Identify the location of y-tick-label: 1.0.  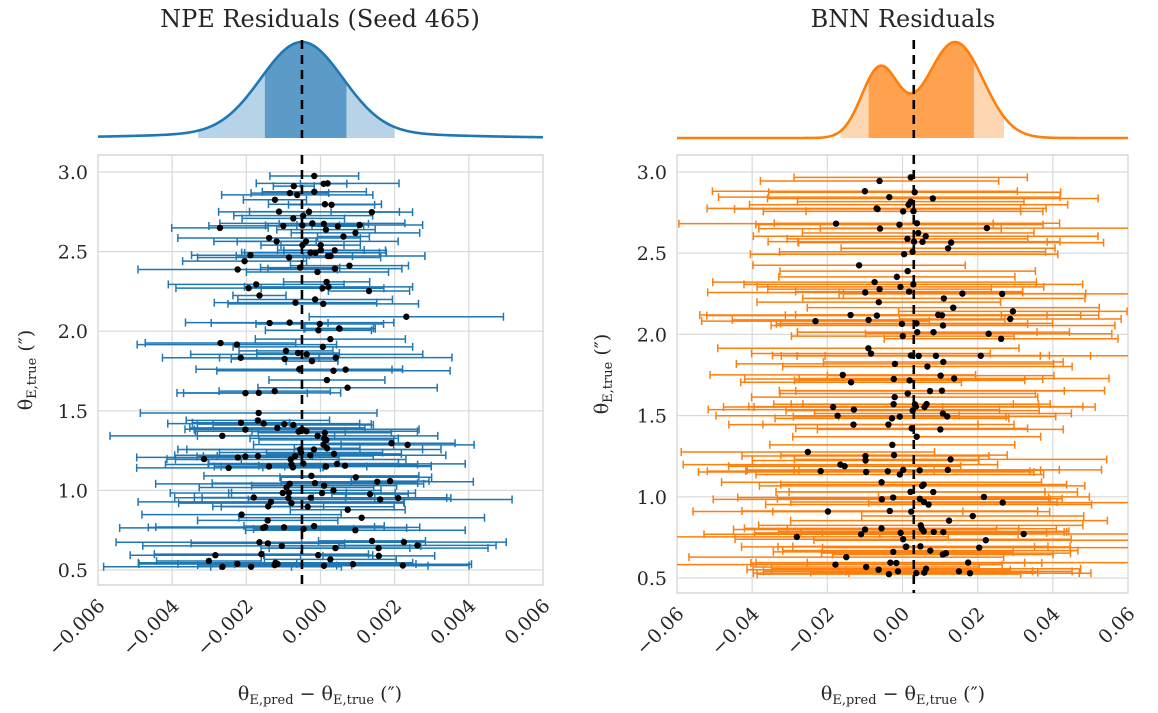
(73, 491).